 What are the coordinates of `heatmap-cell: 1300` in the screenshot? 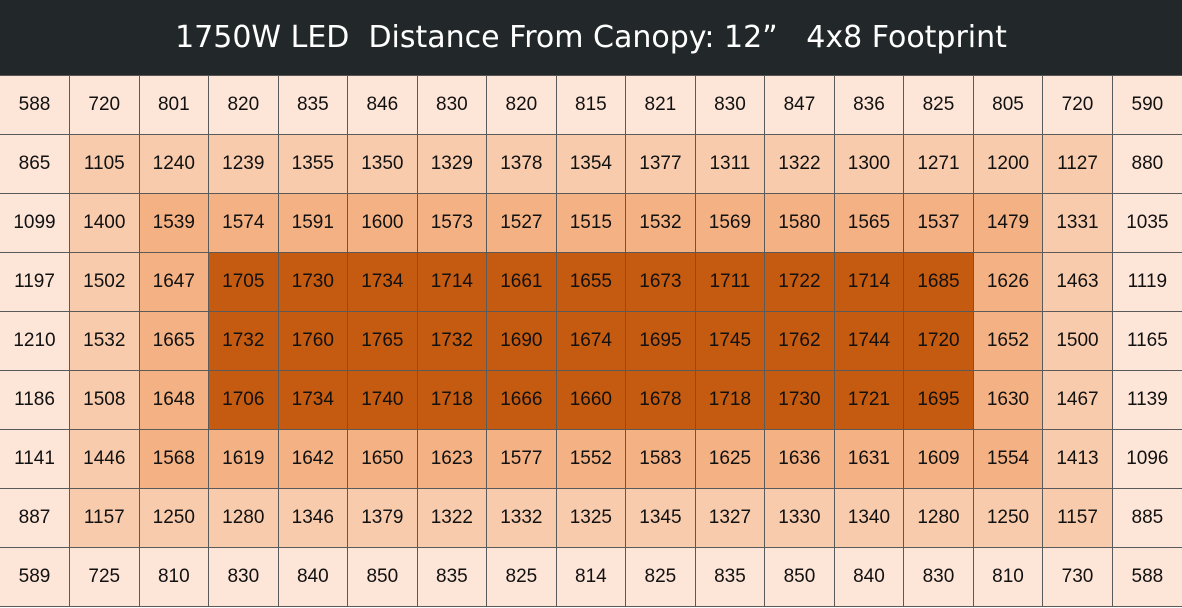 It's located at (869, 164).